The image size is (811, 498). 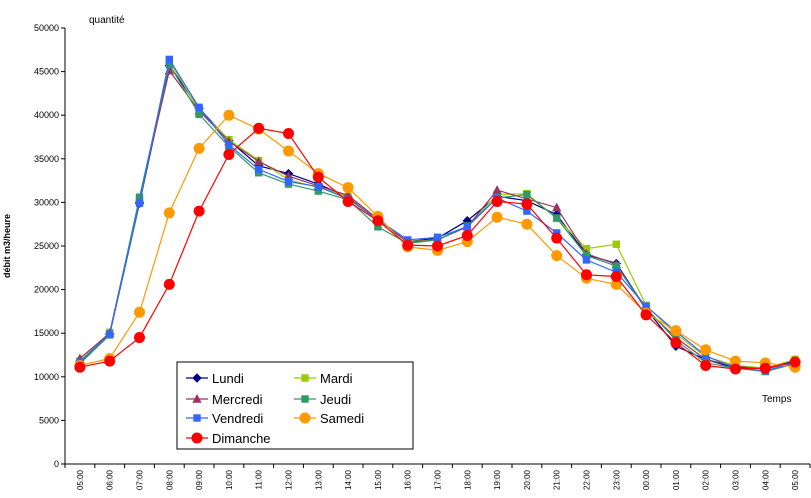 I want to click on x-tick-label: 23:00, so click(x=616, y=479).